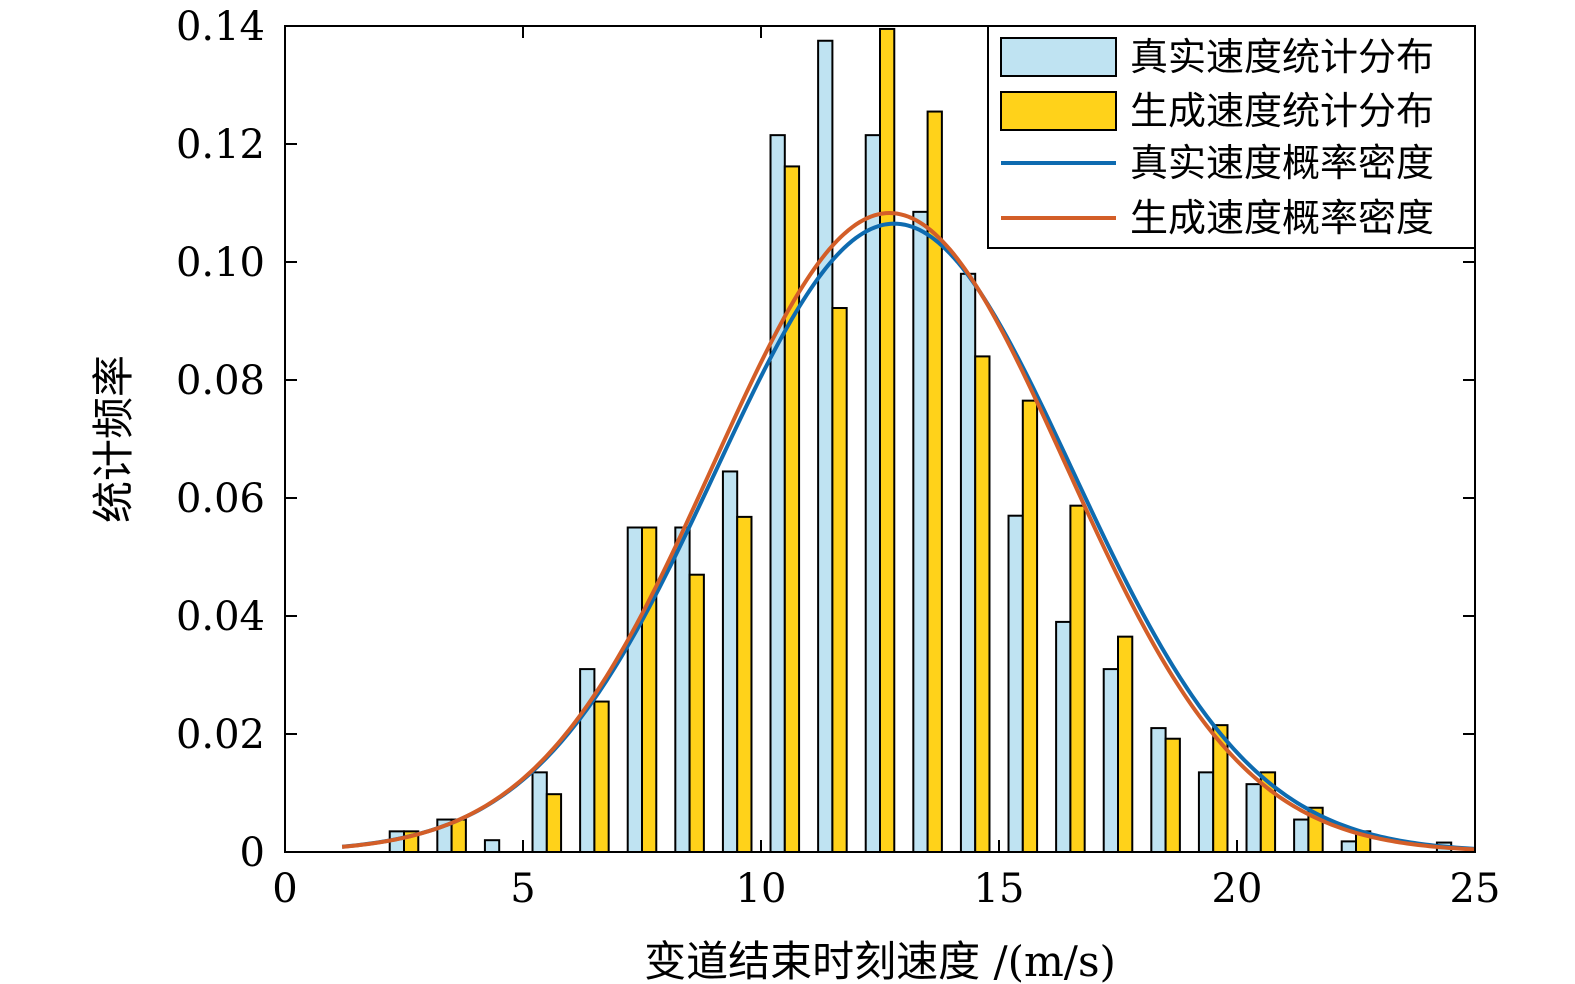 This screenshot has height=984, width=1575. I want to click on x-tick-label: 15, so click(999, 889).